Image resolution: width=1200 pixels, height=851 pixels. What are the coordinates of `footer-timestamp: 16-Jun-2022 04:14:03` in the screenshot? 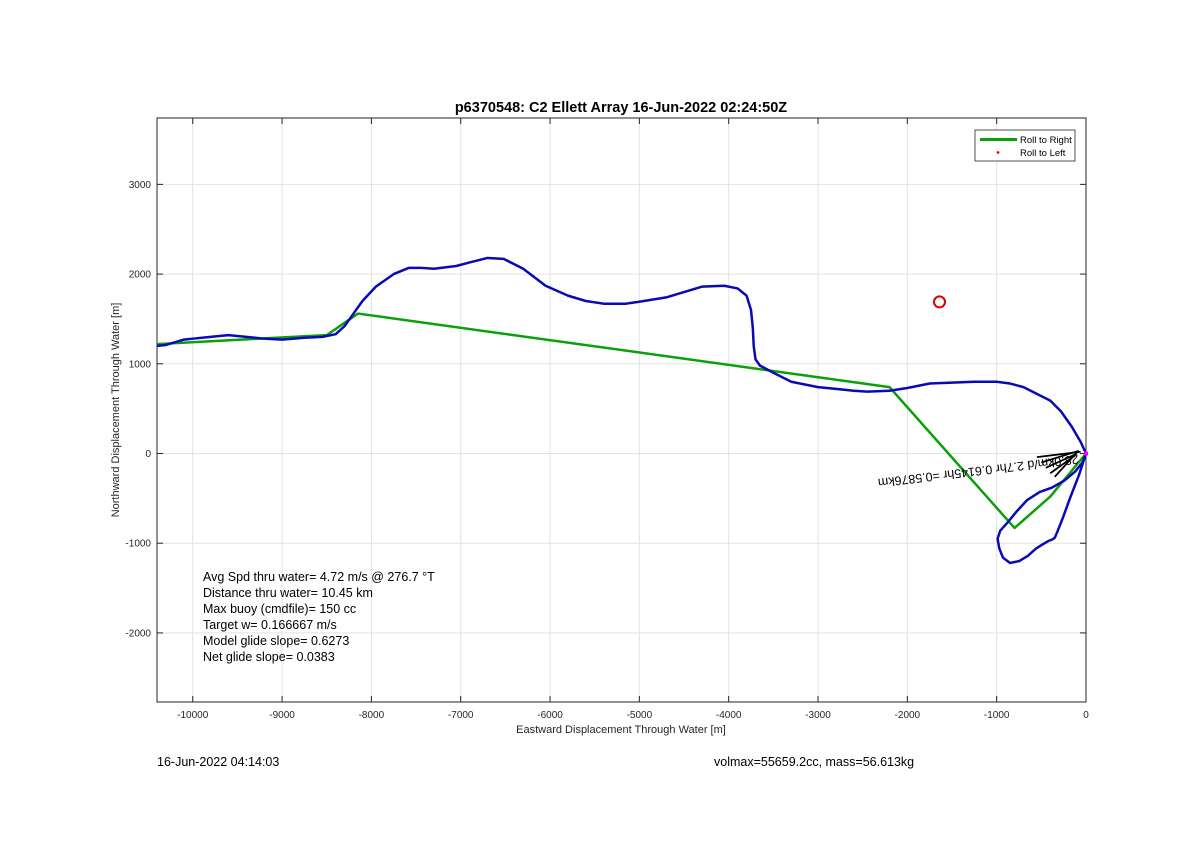 It's located at (218, 762).